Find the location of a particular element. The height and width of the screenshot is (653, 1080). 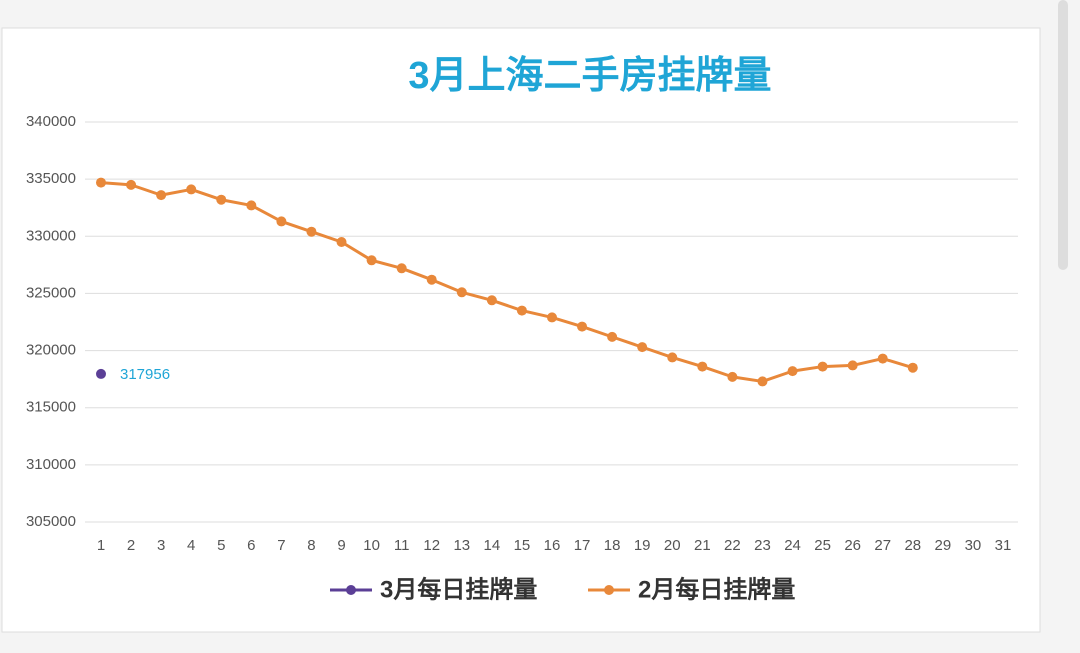

x-tick-label: 8 is located at coordinates (311, 545).